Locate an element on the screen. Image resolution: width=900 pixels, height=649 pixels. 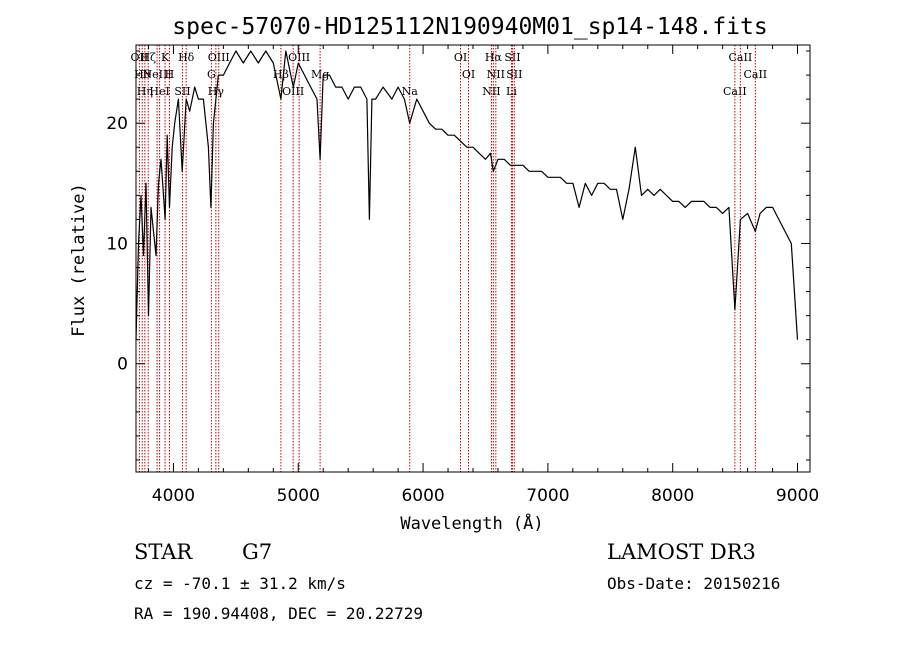
line-label: H is located at coordinates (170, 74).